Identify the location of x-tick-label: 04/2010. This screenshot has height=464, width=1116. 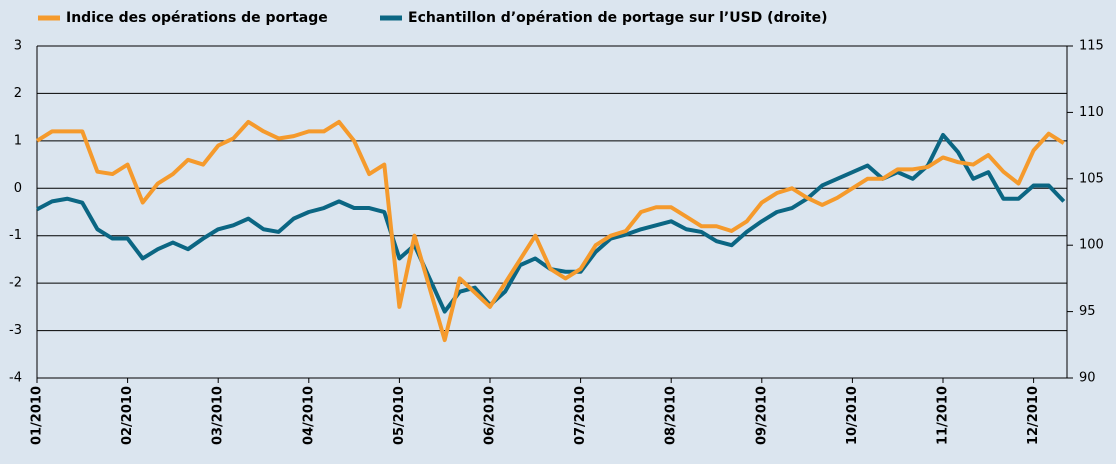
(308, 415).